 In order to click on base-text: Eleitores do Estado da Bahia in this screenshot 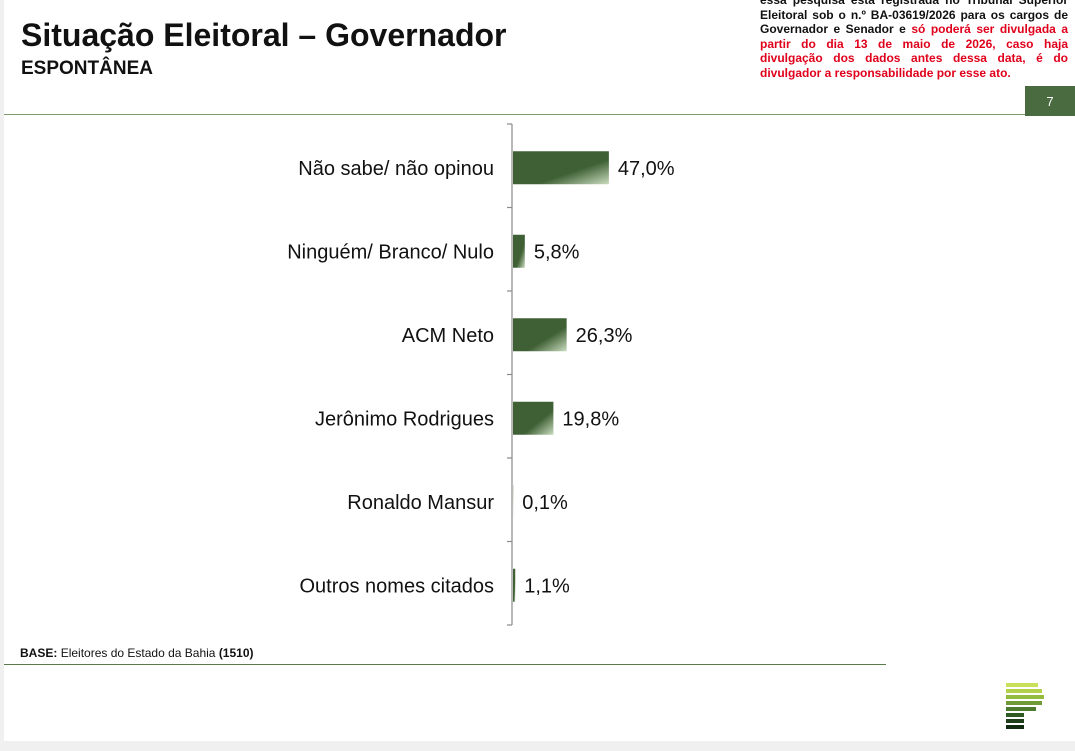, I will do `click(138, 653)`.